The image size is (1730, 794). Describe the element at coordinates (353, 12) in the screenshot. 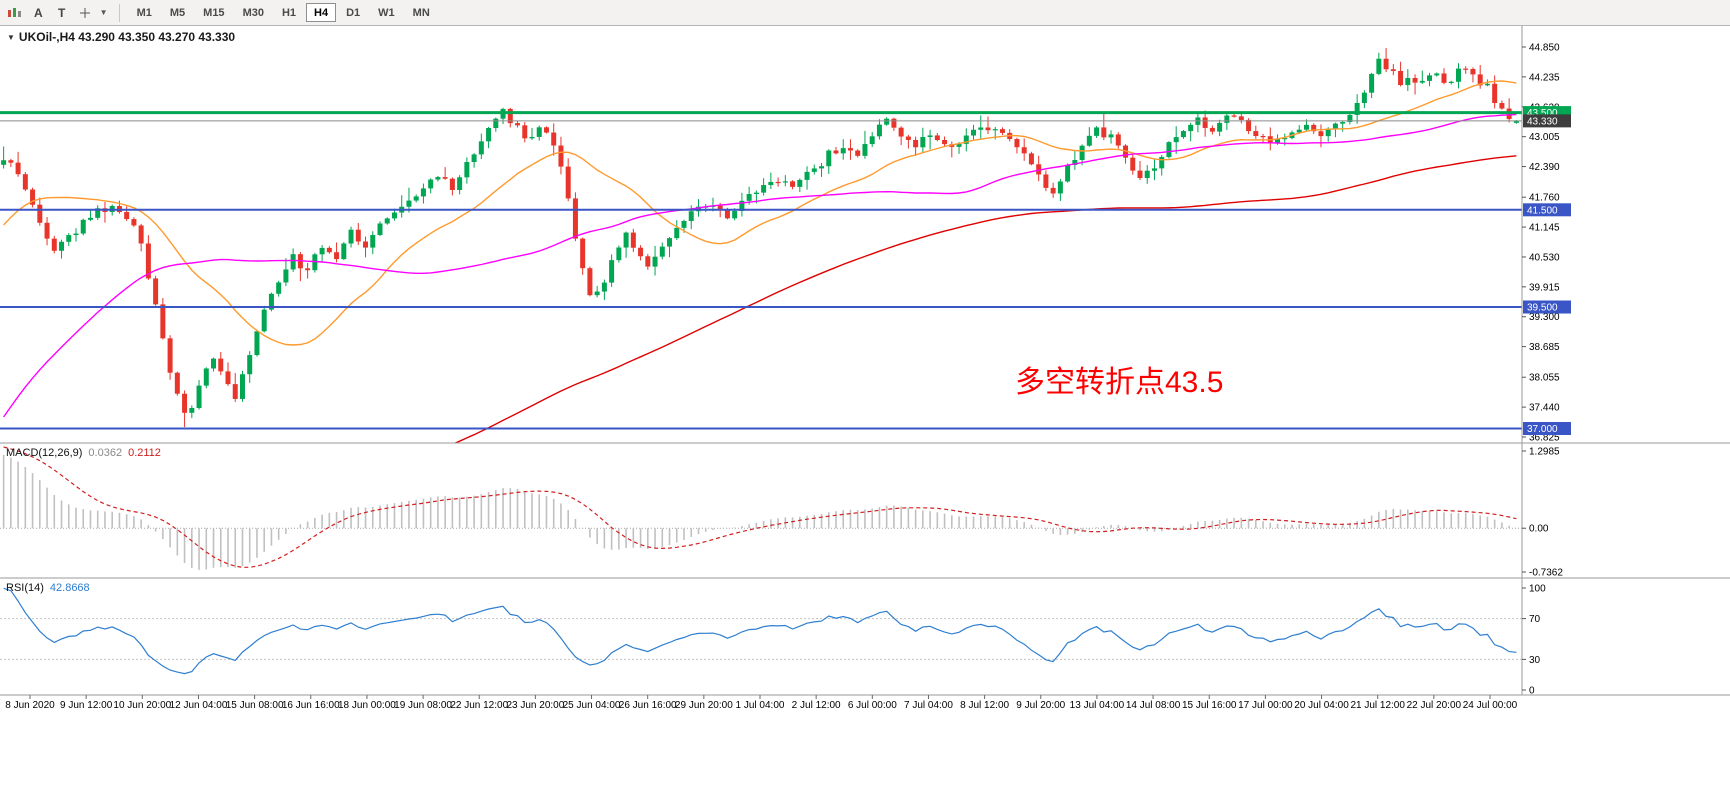

I see `timeframe-button-d1: D1` at that location.